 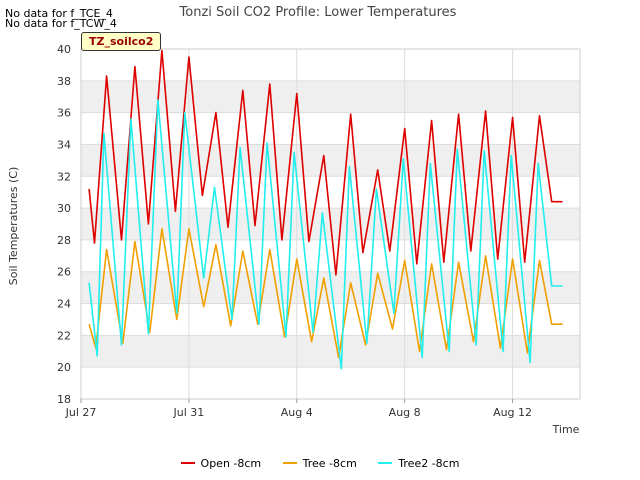 What do you see at coordinates (64, 304) in the screenshot?
I see `y-tick-label: 24` at bounding box center [64, 304].